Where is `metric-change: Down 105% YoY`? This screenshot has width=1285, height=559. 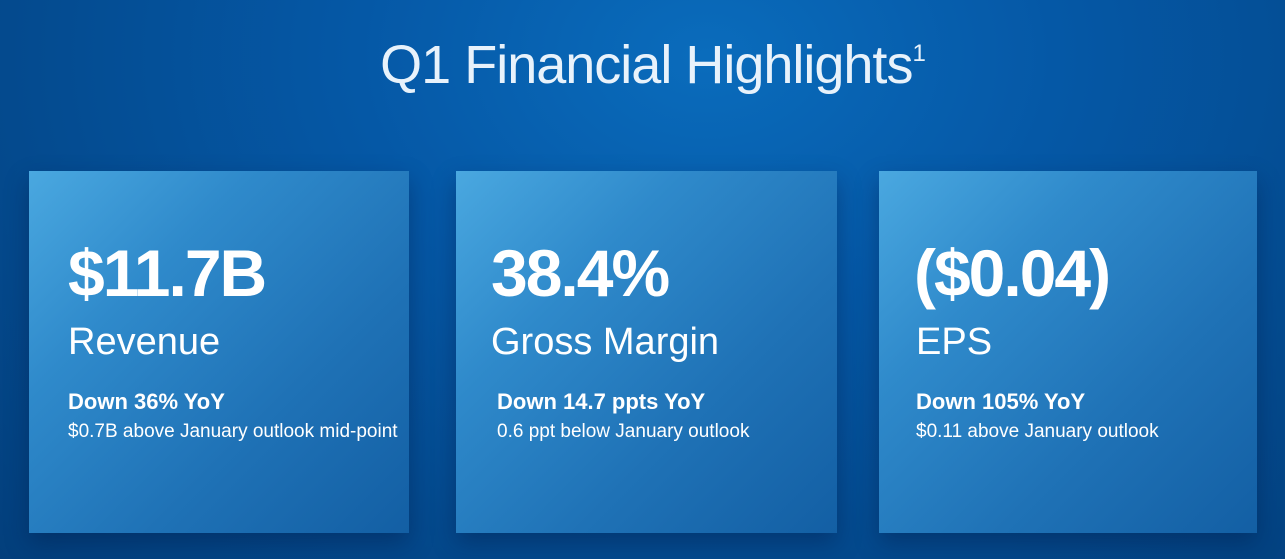
metric-change: Down 105% YoY is located at coordinates (1001, 401).